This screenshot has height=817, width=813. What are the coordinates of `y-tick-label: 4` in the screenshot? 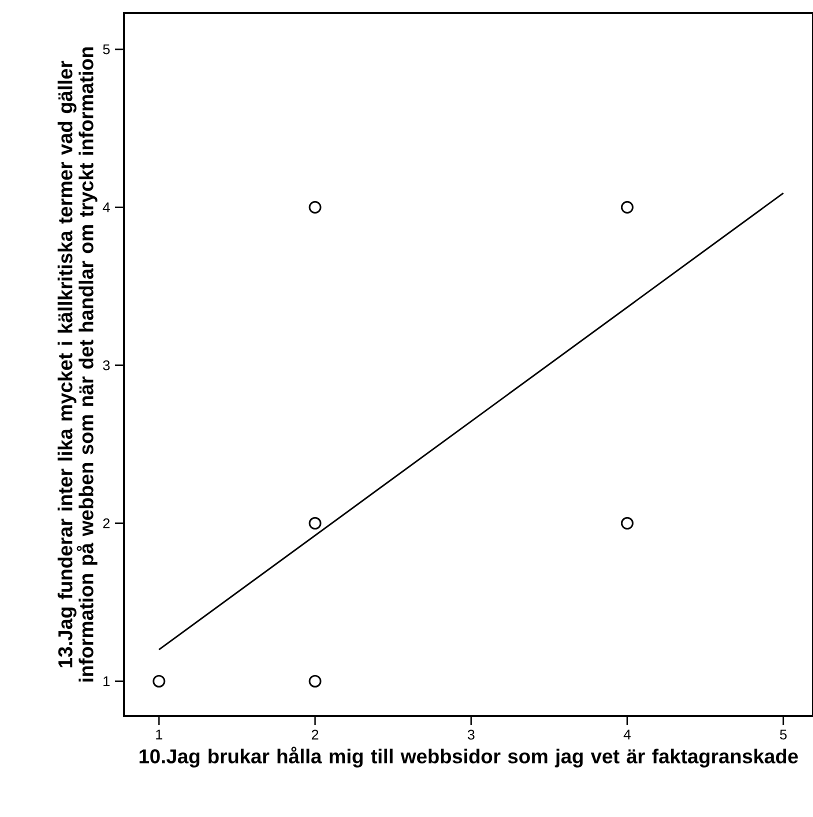 It's located at (106, 207).